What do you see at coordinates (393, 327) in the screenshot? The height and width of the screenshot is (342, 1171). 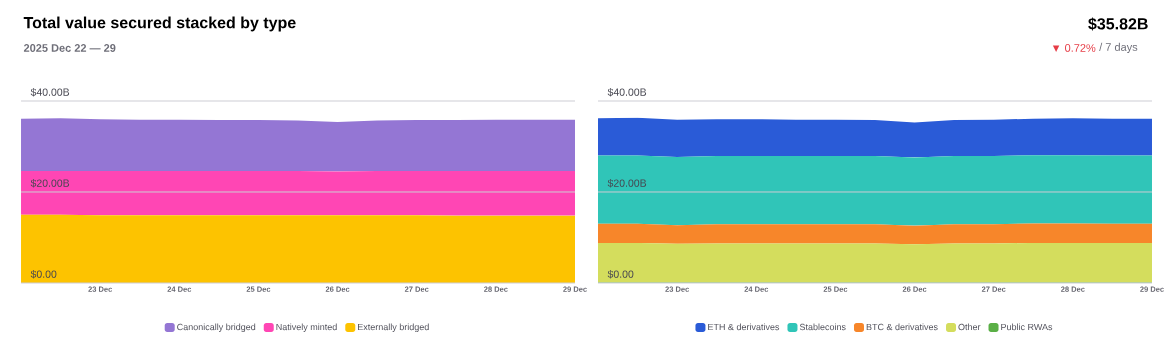 I see `legend-label: Externally bridged` at bounding box center [393, 327].